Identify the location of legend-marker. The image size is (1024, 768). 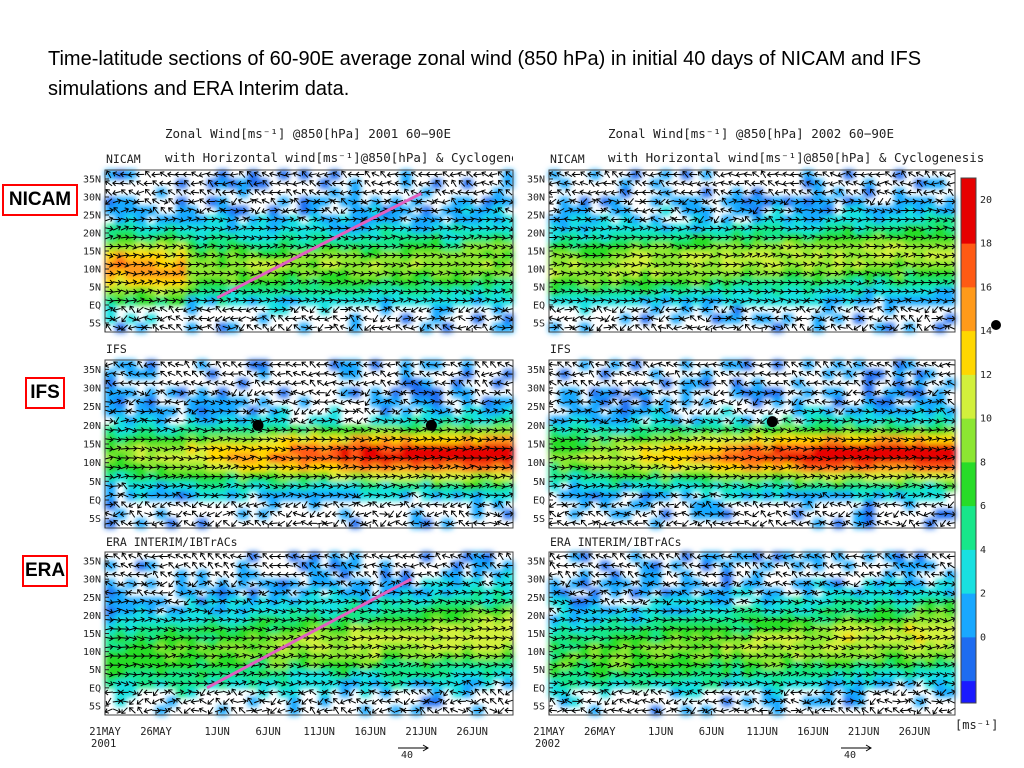
(996, 325).